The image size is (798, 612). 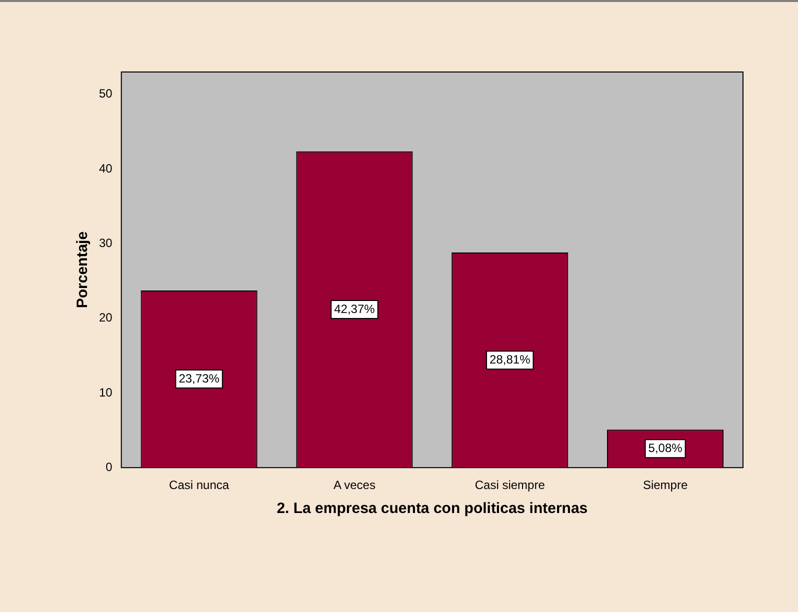 What do you see at coordinates (105, 93) in the screenshot?
I see `y-tick-label: 50` at bounding box center [105, 93].